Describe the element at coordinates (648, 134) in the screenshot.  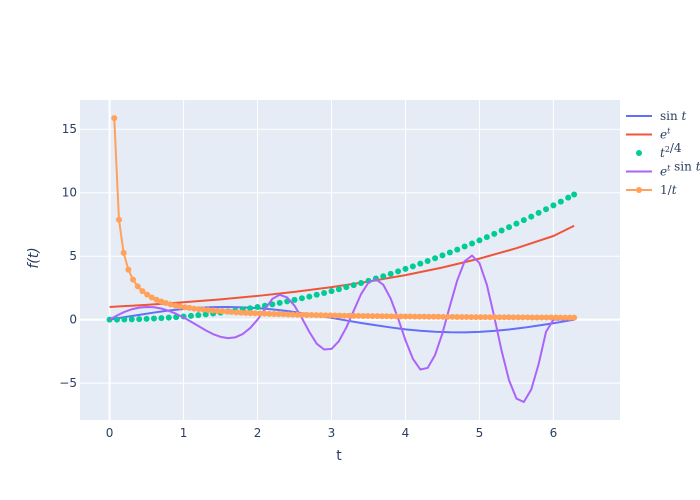
I see `legend-item: et` at that location.